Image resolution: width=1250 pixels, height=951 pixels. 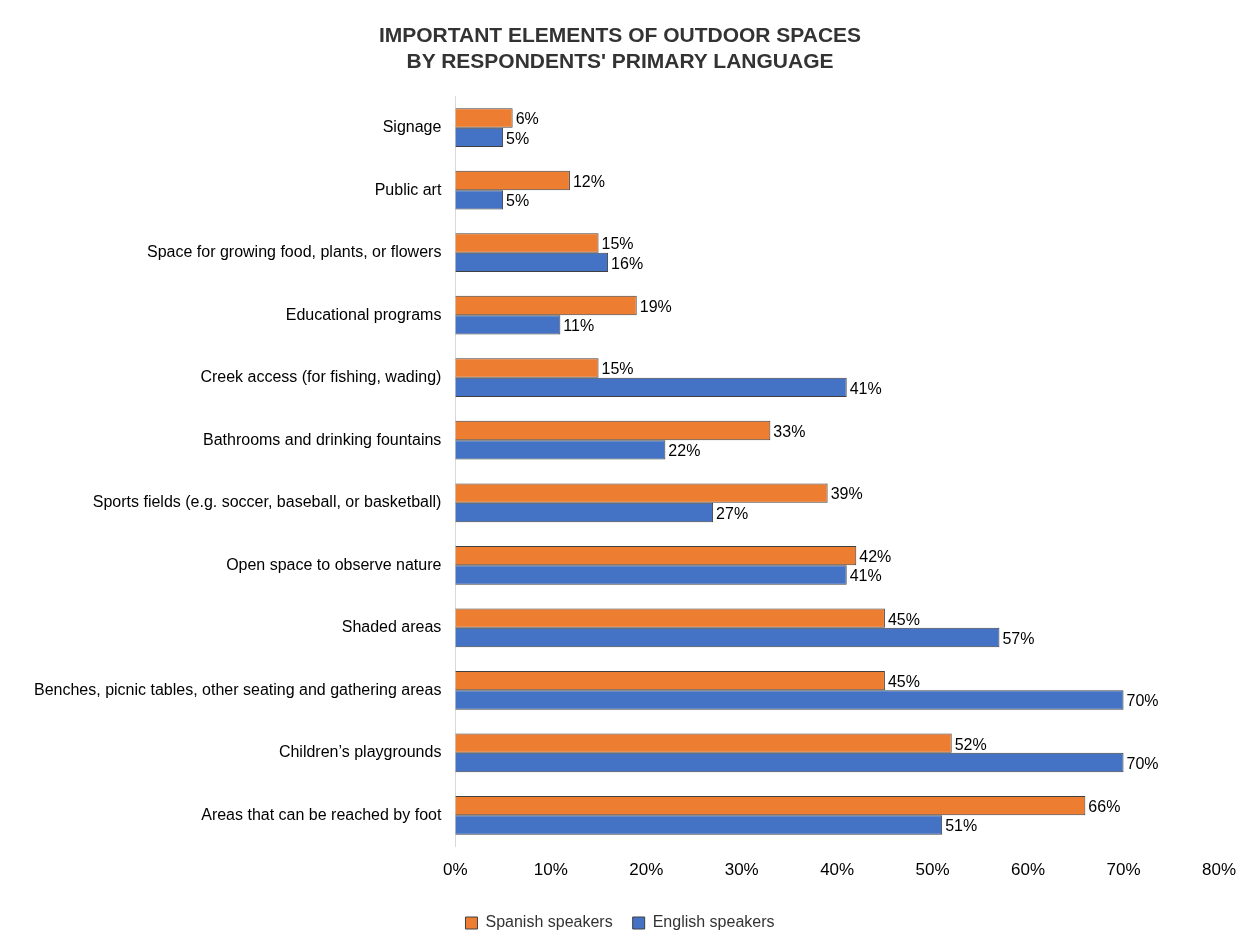 I want to click on y-tick-label: Children’s playgrounds, so click(x=360, y=752).